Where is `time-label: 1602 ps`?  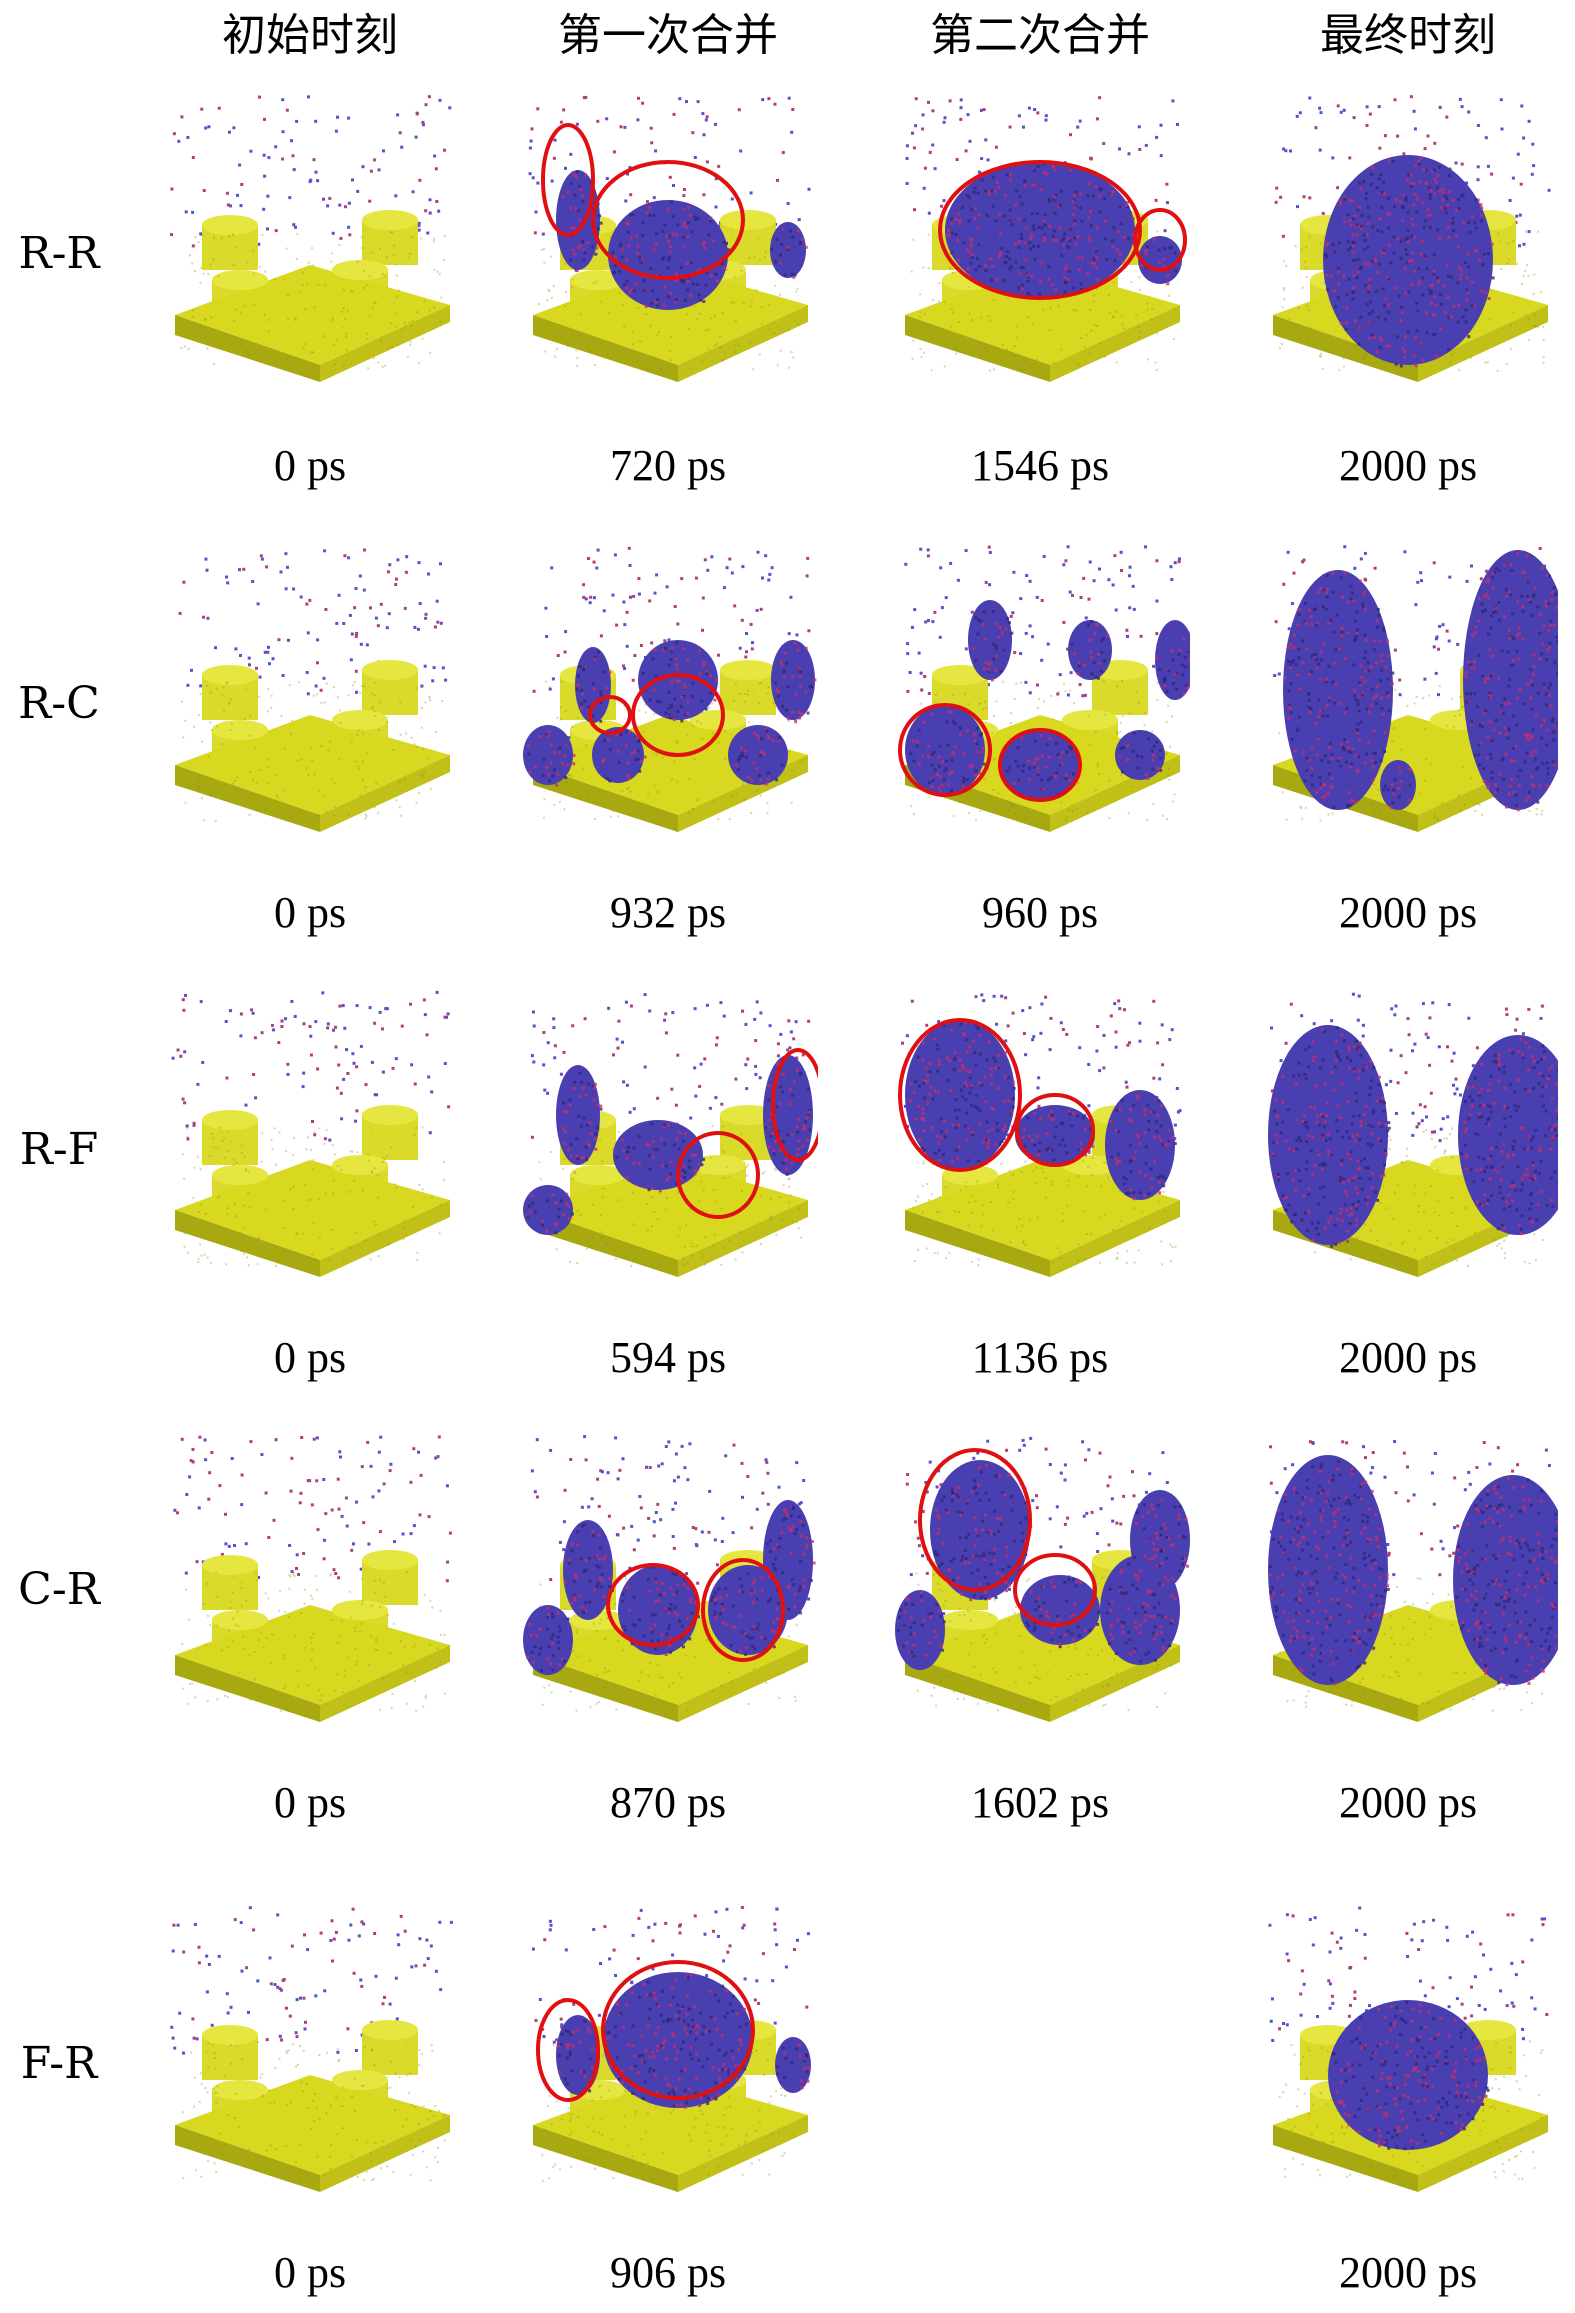 time-label: 1602 ps is located at coordinates (1040, 1802).